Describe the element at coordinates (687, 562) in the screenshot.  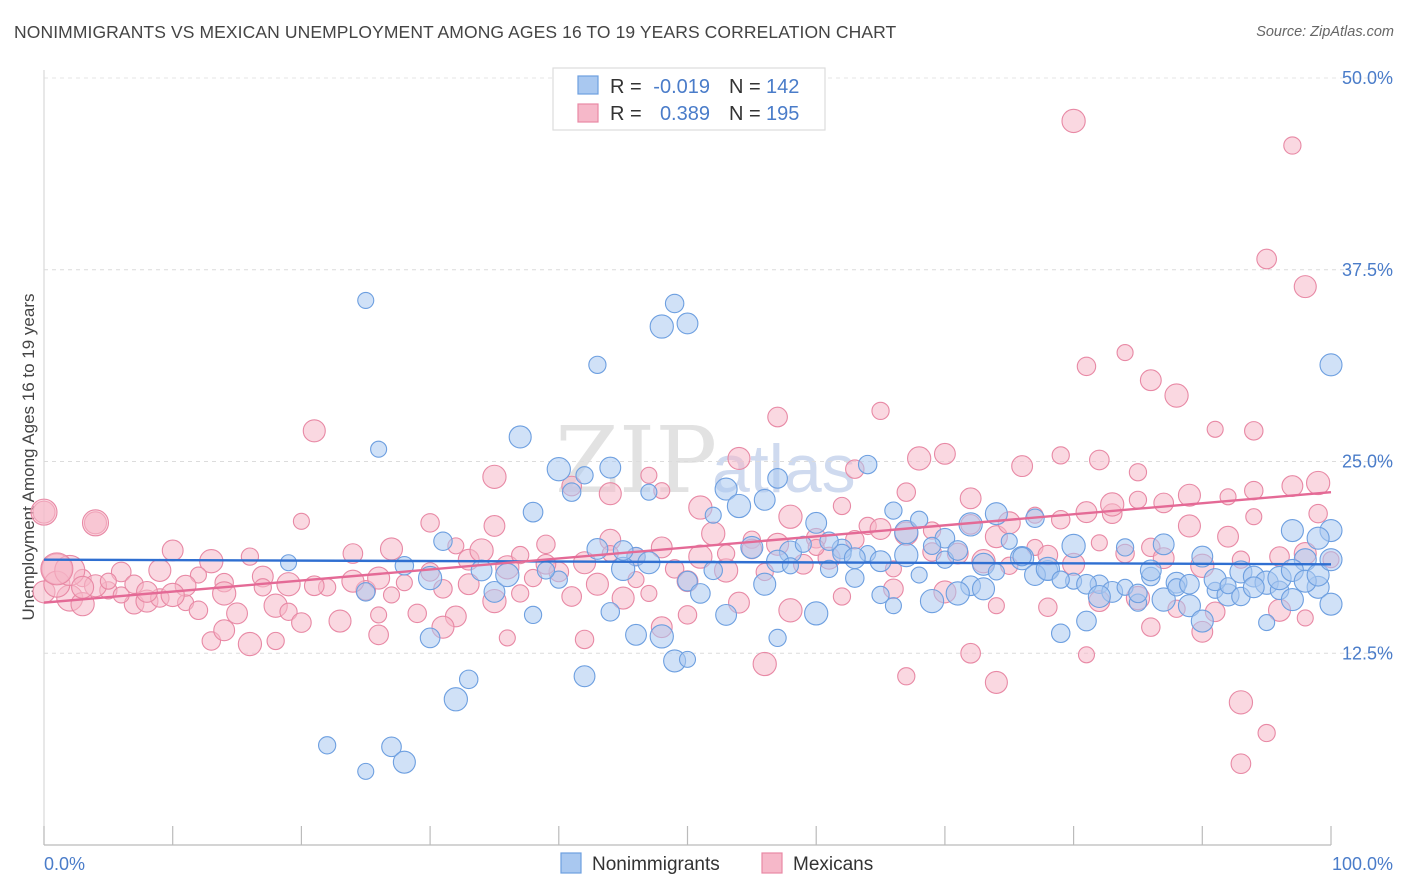
I see `nonimmigrants-trend-line` at that location.